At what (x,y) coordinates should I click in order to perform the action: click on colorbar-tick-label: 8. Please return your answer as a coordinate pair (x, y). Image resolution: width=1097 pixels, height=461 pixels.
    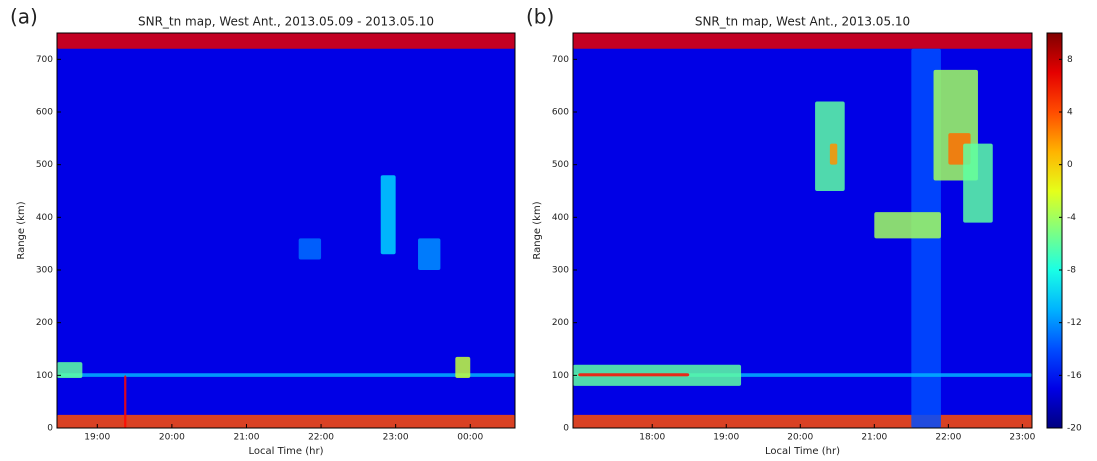
    Looking at the image, I should click on (1070, 60).